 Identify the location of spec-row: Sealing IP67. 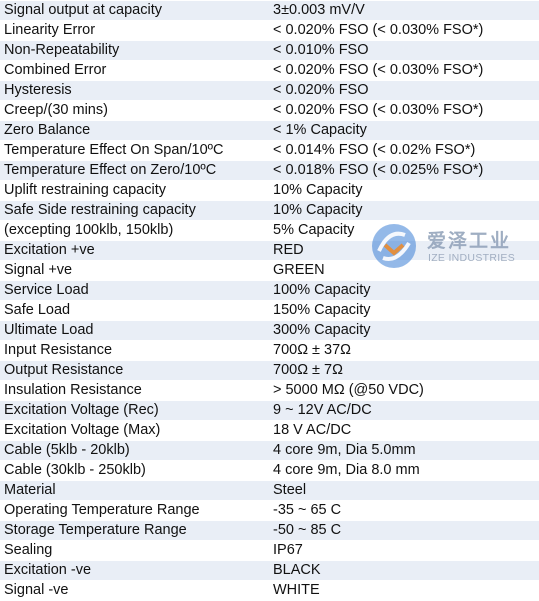
(269, 550).